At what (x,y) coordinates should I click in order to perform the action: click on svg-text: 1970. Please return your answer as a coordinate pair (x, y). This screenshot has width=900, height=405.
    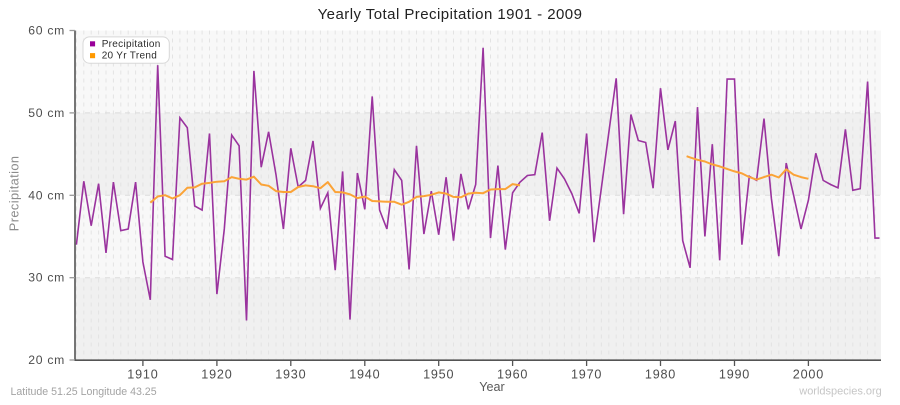
    Looking at the image, I should click on (586, 375).